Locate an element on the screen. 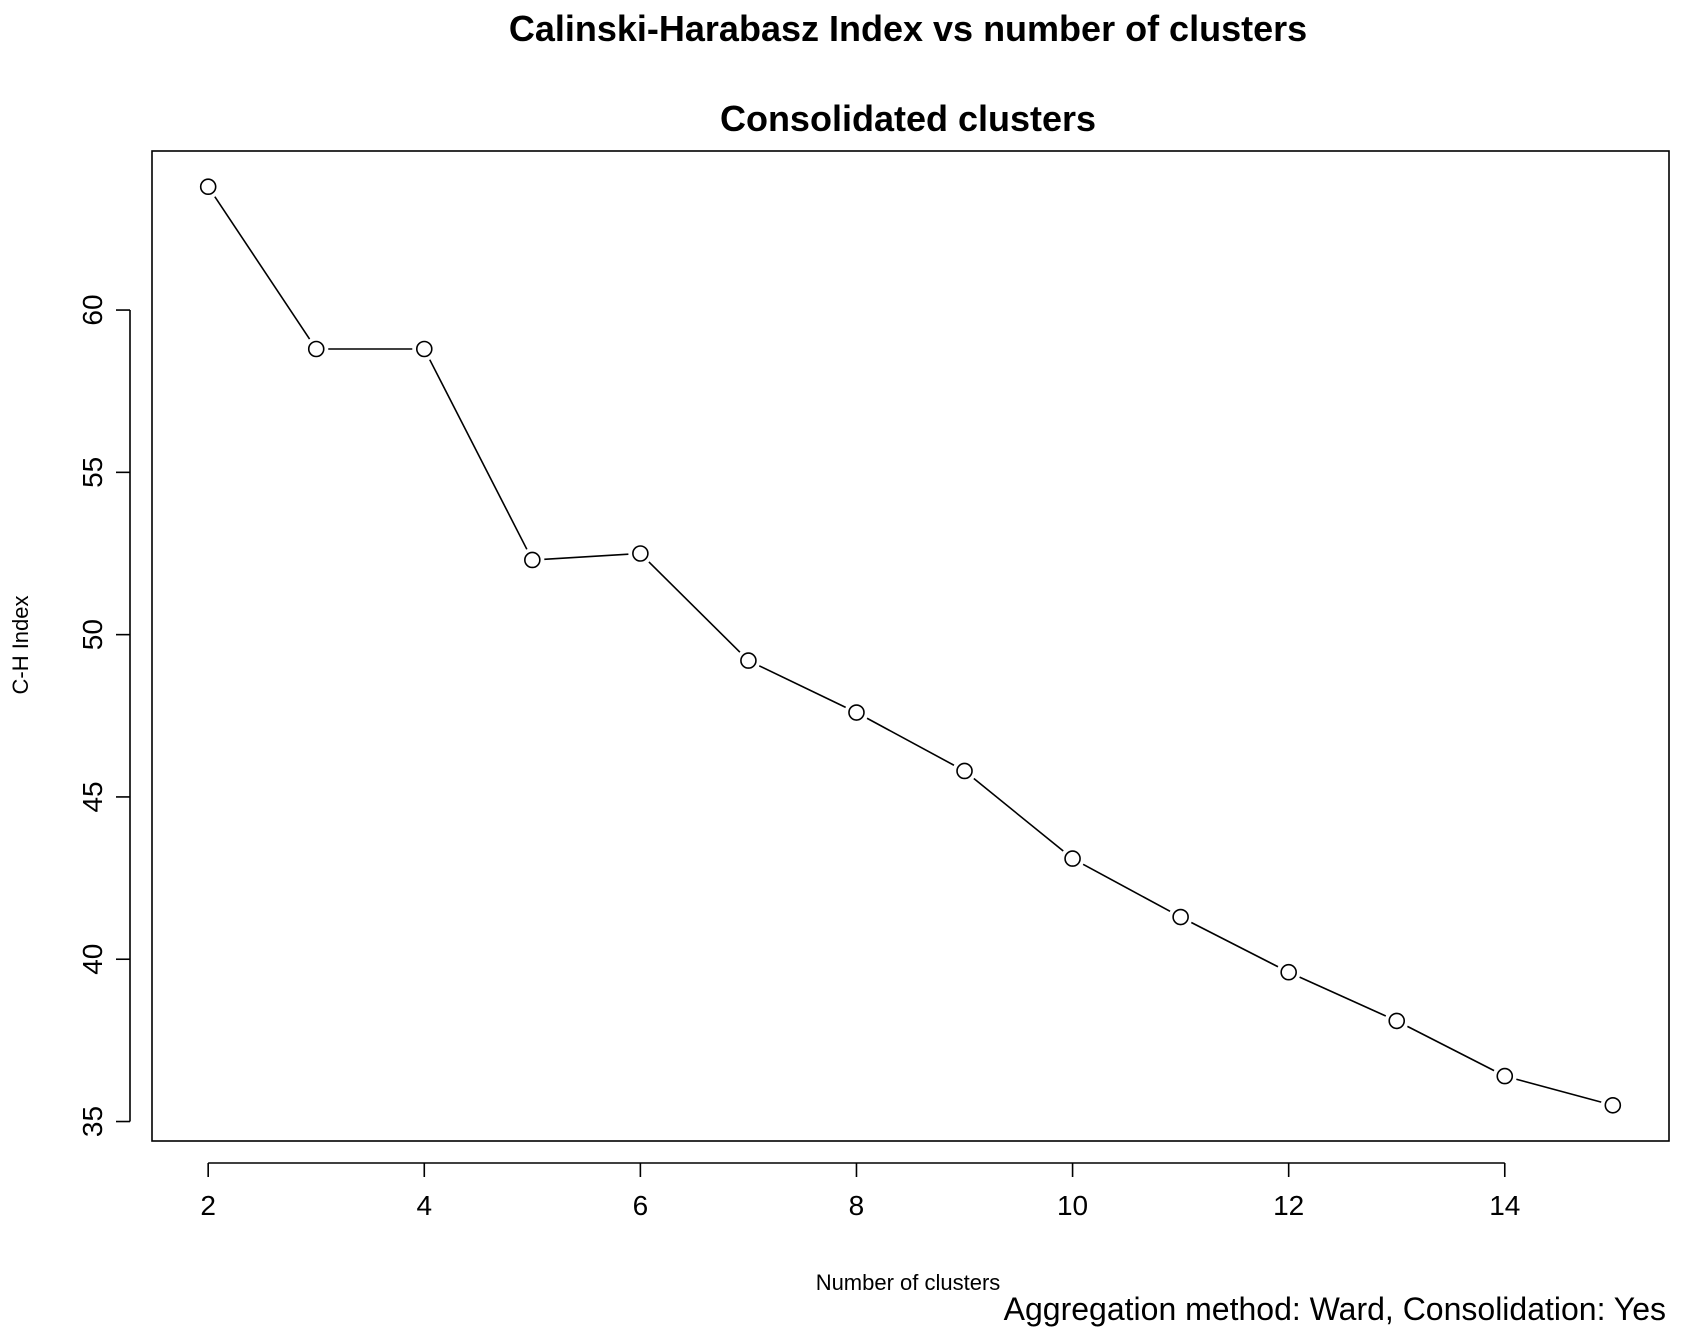 The width and height of the screenshot is (1686, 1328). y-tick-label: 40 is located at coordinates (92, 959).